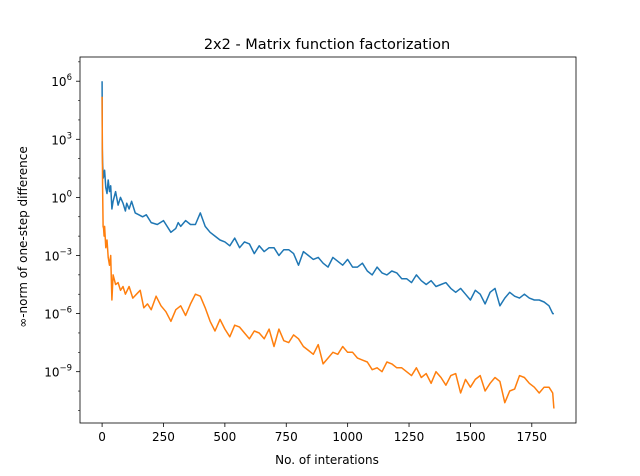 This screenshot has height=476, width=640. Describe the element at coordinates (347, 437) in the screenshot. I see `x-tick-label: 1000` at that location.